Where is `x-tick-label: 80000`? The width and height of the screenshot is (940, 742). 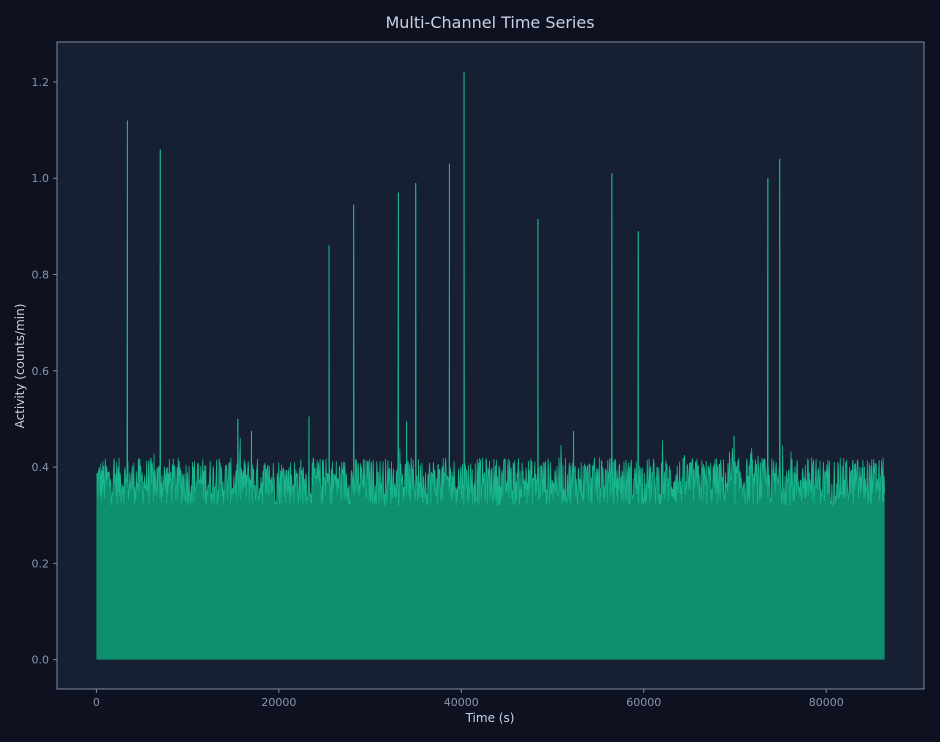
x-tick-label: 80000 is located at coordinates (826, 702).